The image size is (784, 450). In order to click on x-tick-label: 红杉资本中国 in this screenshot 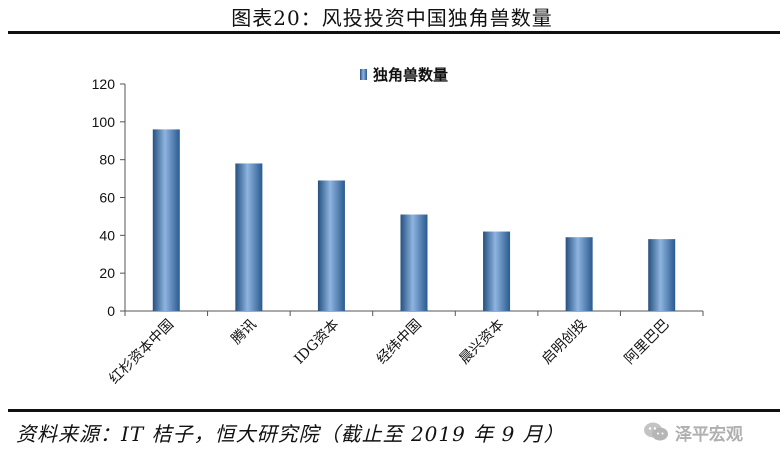, I will do `click(141, 352)`.